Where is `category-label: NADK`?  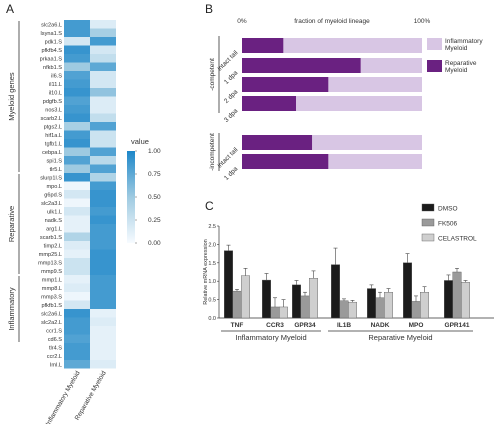 category-label: NADK is located at coordinates (380, 325).